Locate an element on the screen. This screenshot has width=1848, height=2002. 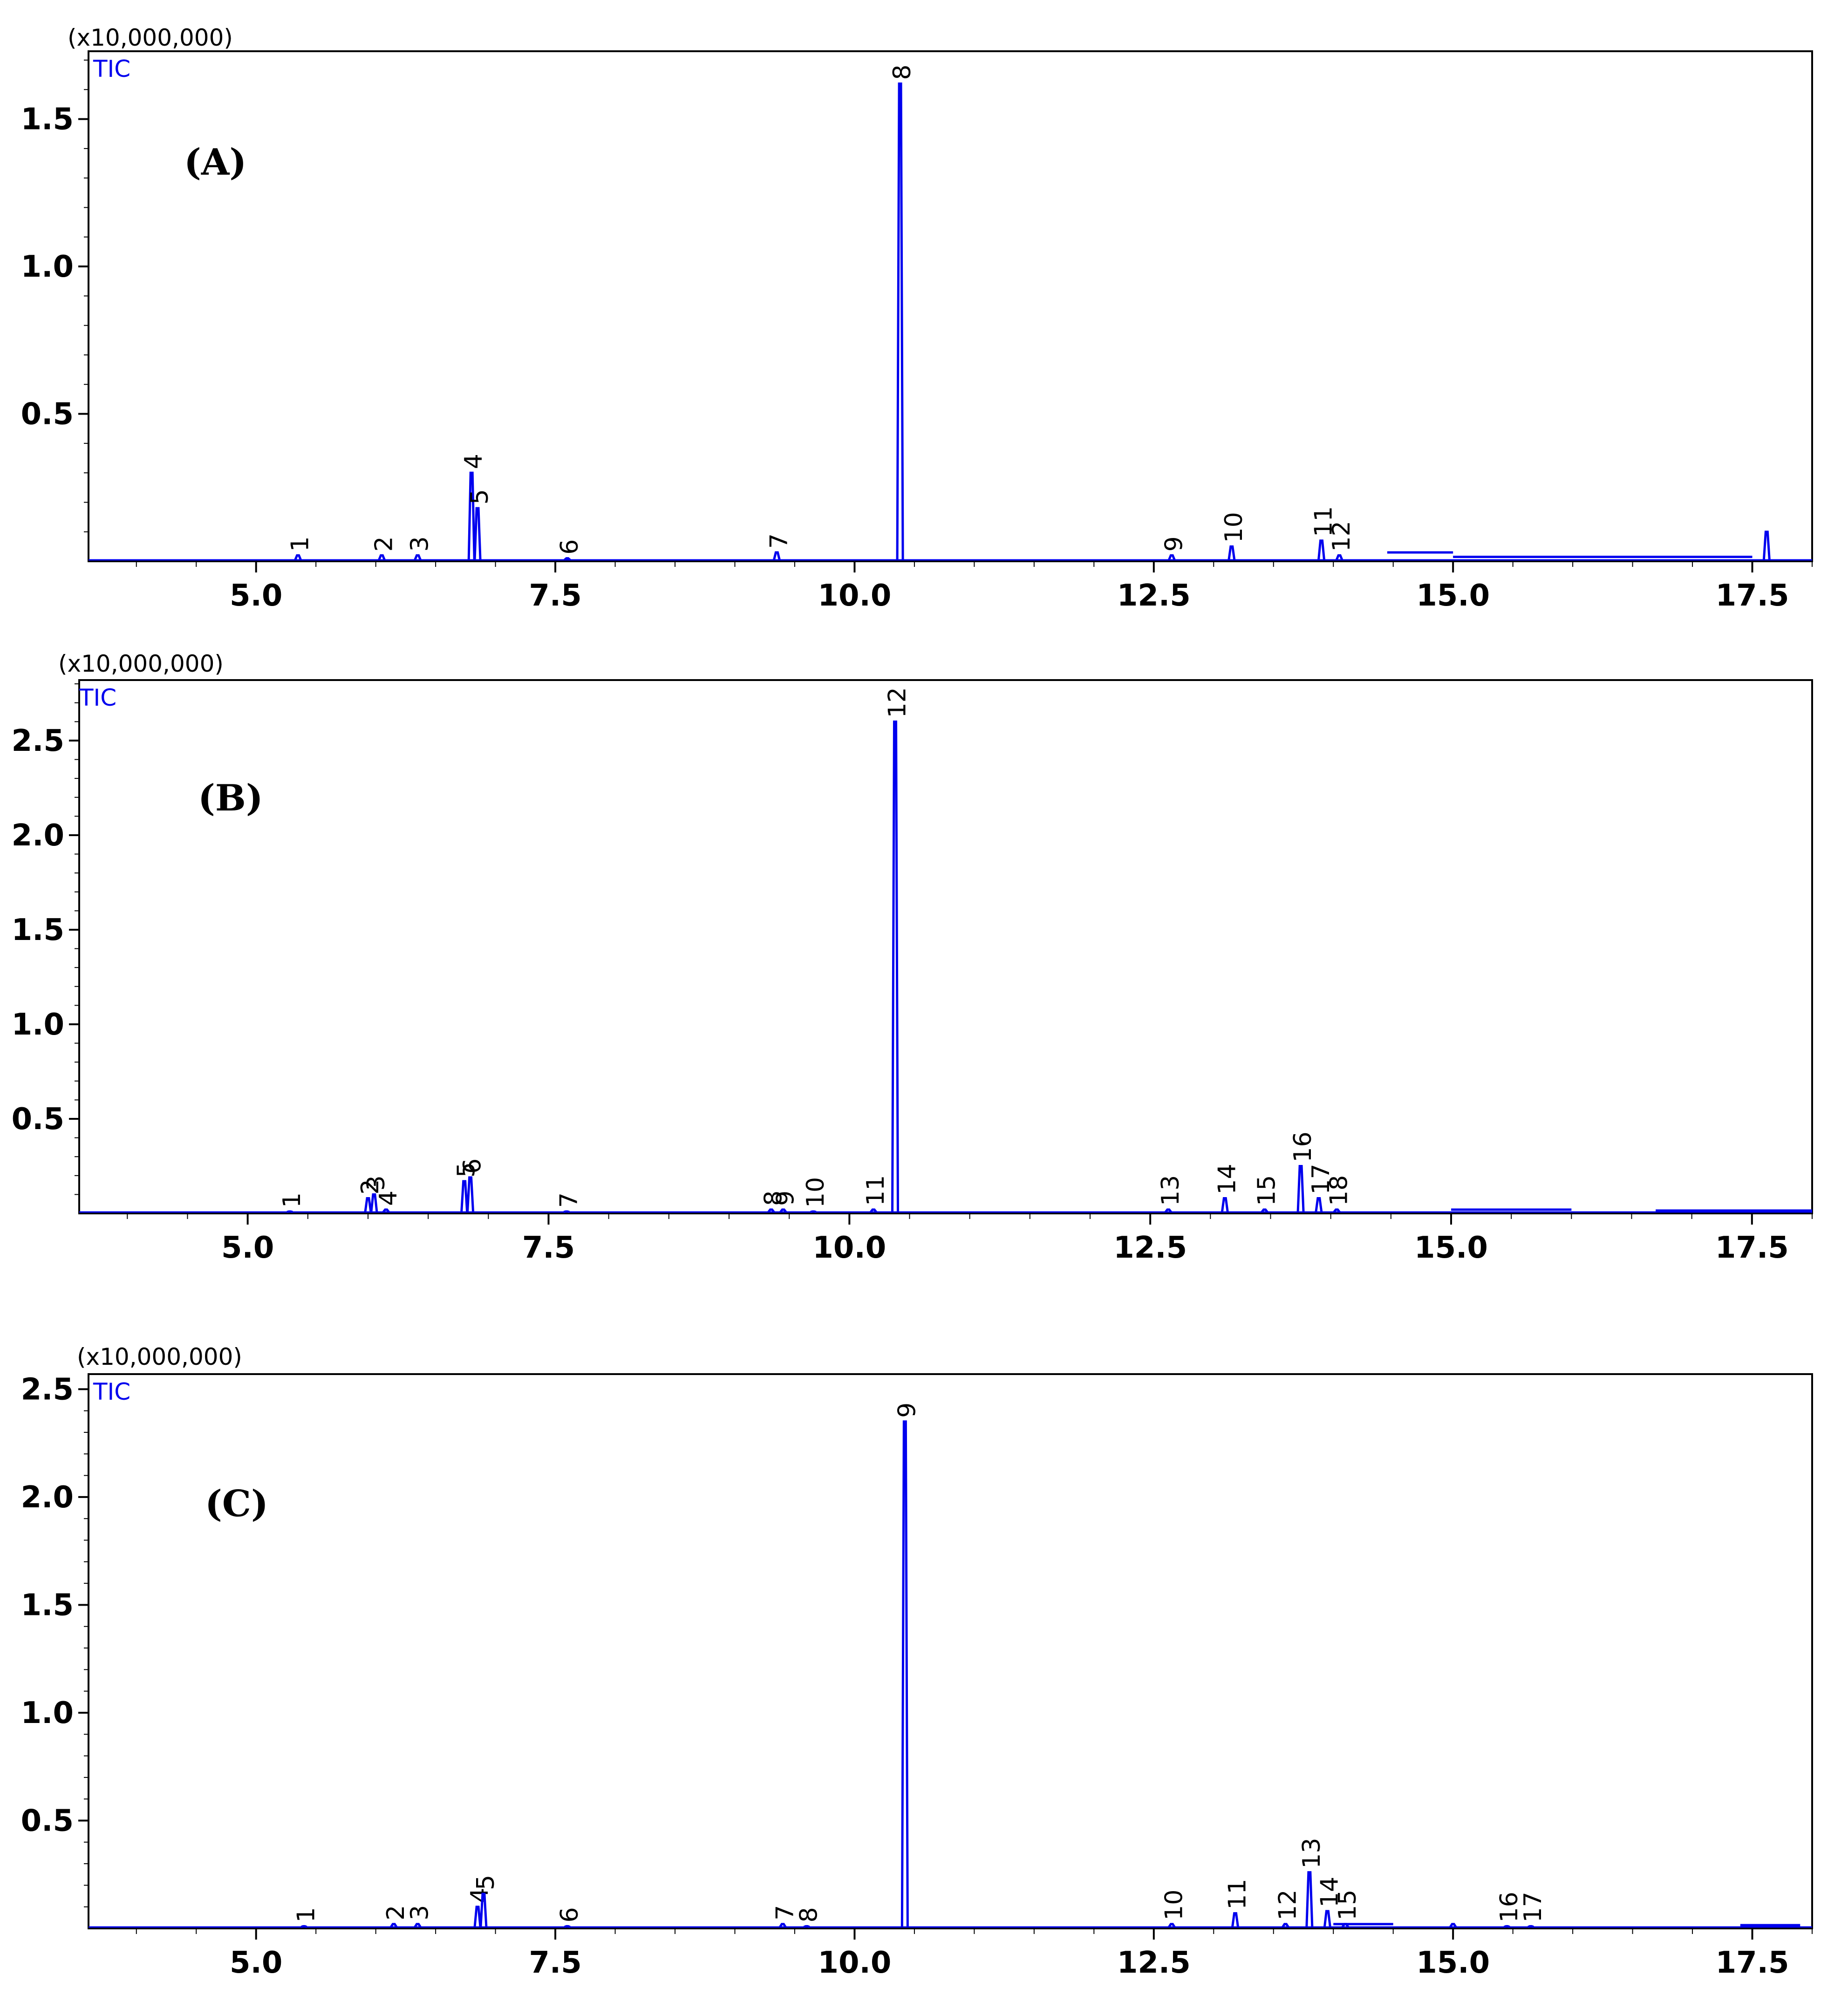
peak-label: 13 is located at coordinates (1171, 1190).